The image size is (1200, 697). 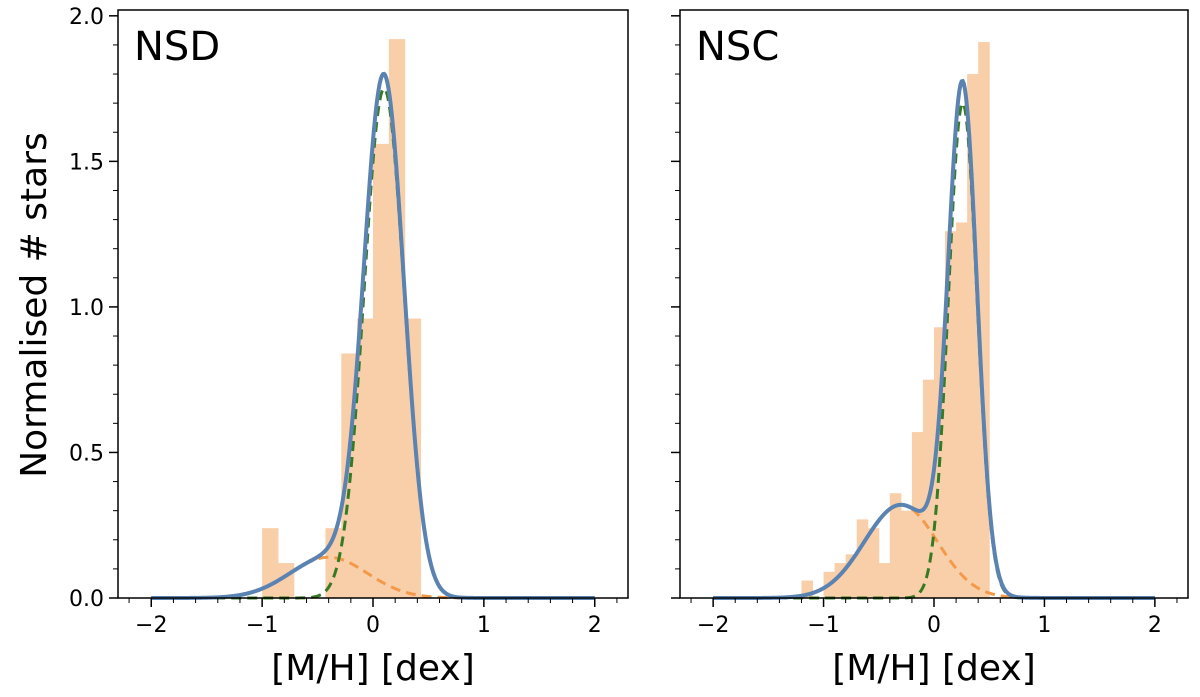 What do you see at coordinates (86, 599) in the screenshot?
I see `y-tick-label: 0.0` at bounding box center [86, 599].